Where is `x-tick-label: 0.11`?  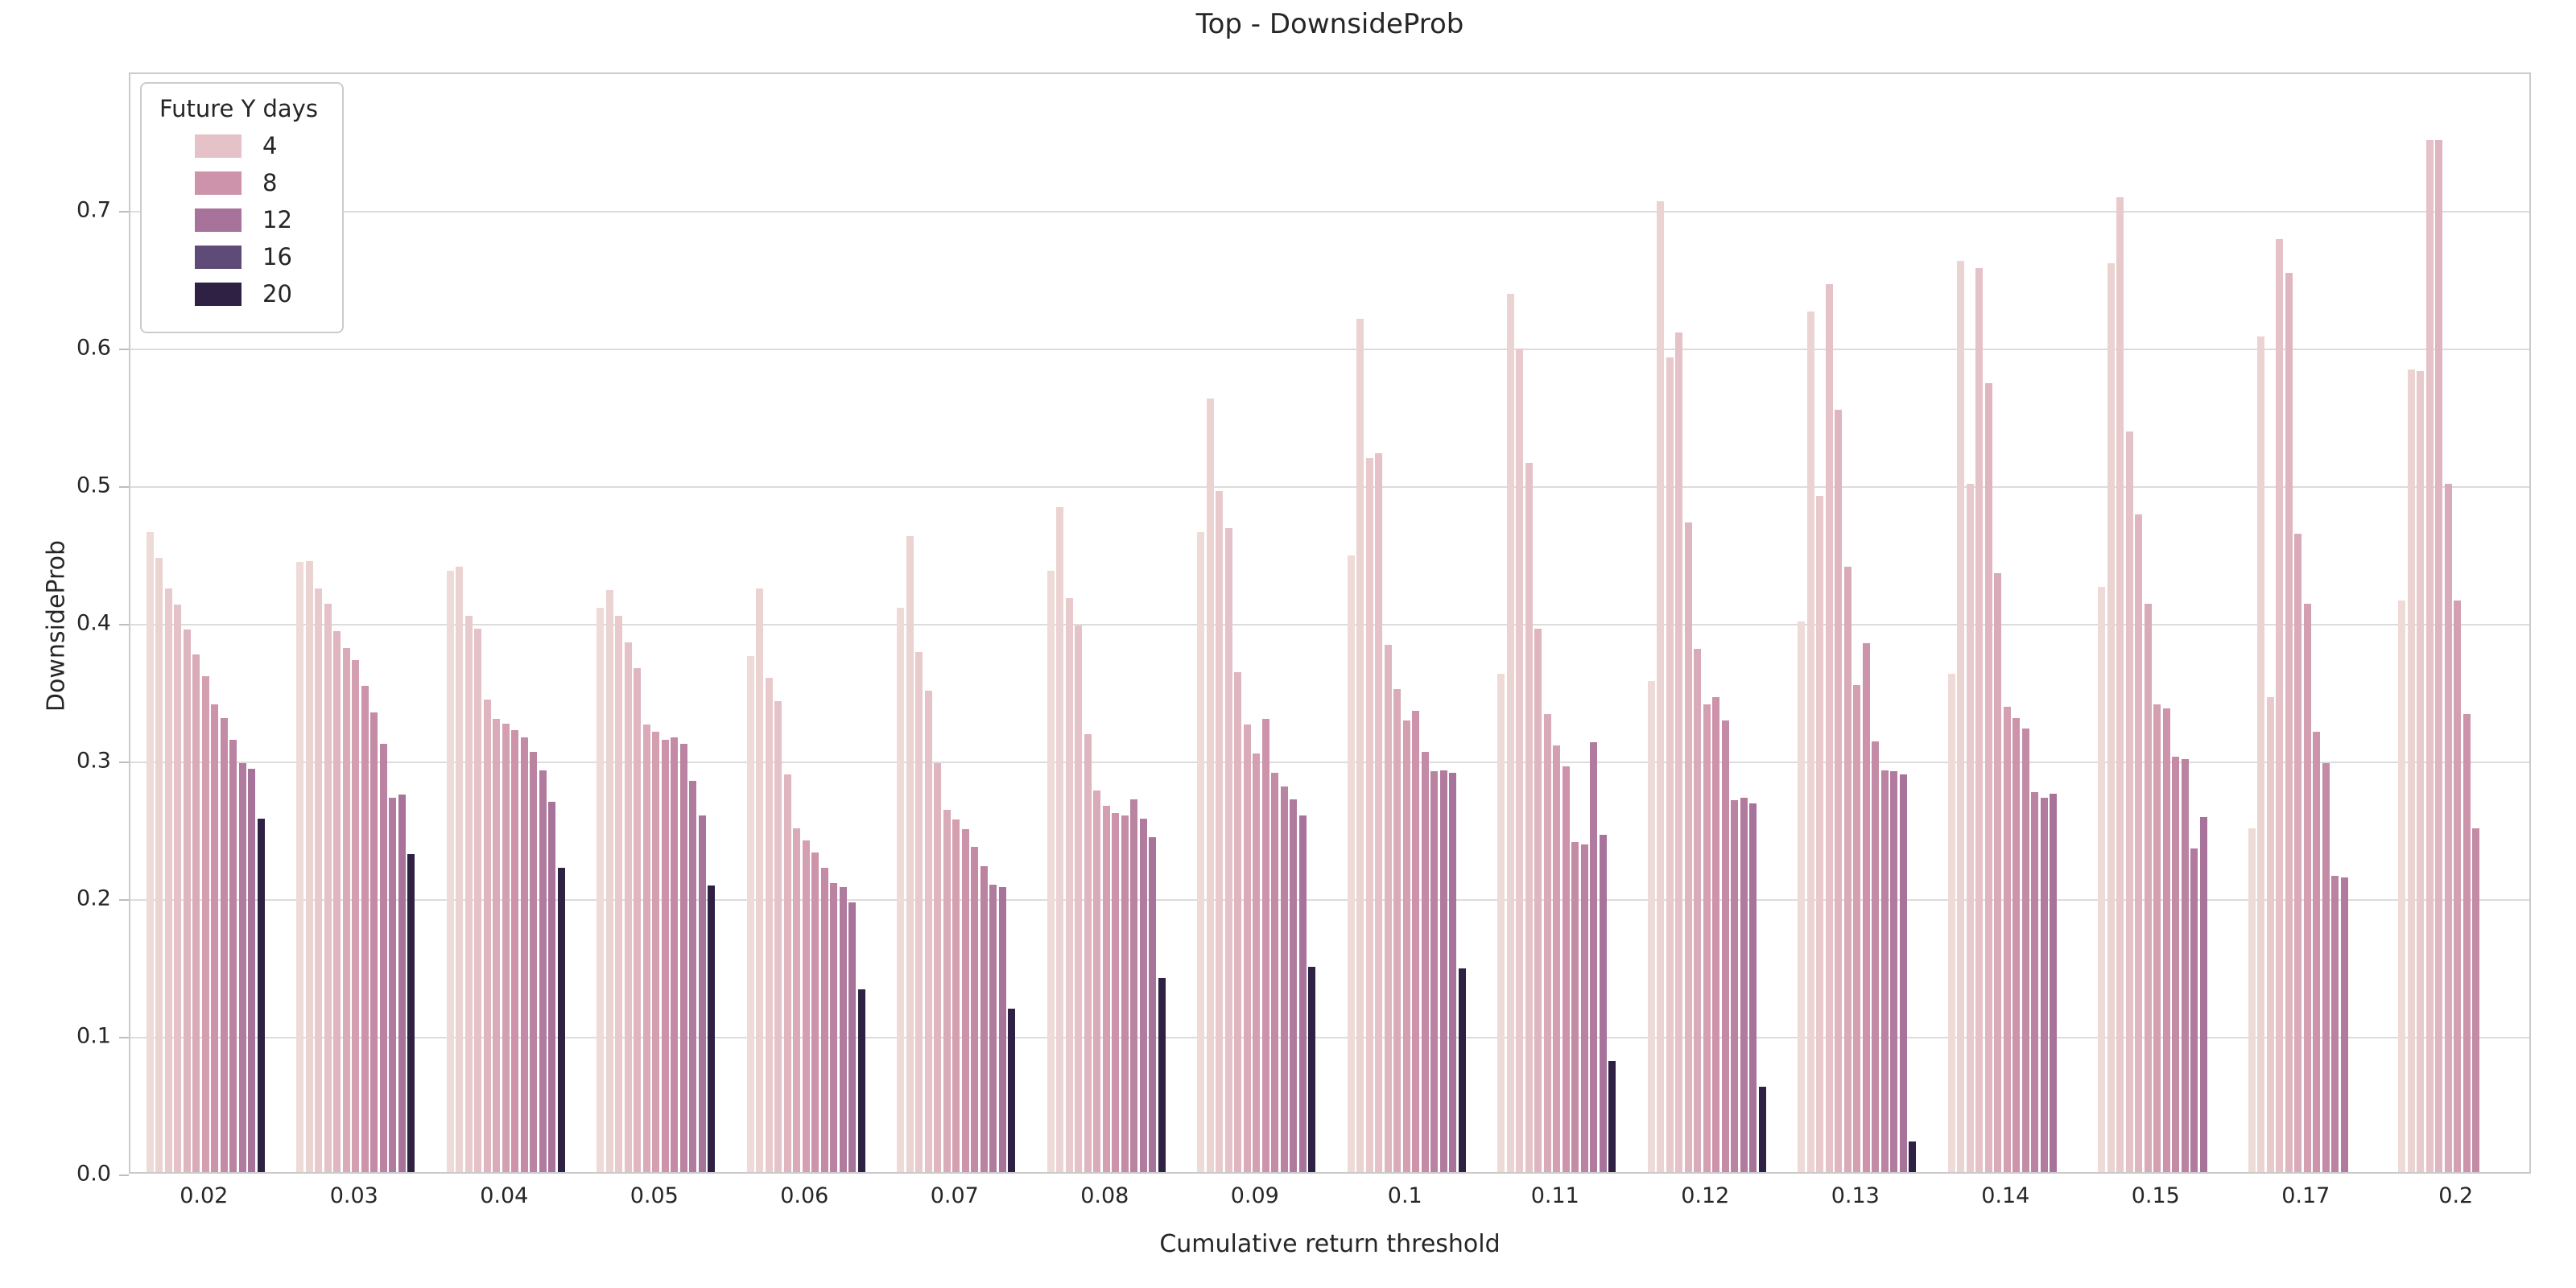 x-tick-label: 0.11 is located at coordinates (1554, 1195).